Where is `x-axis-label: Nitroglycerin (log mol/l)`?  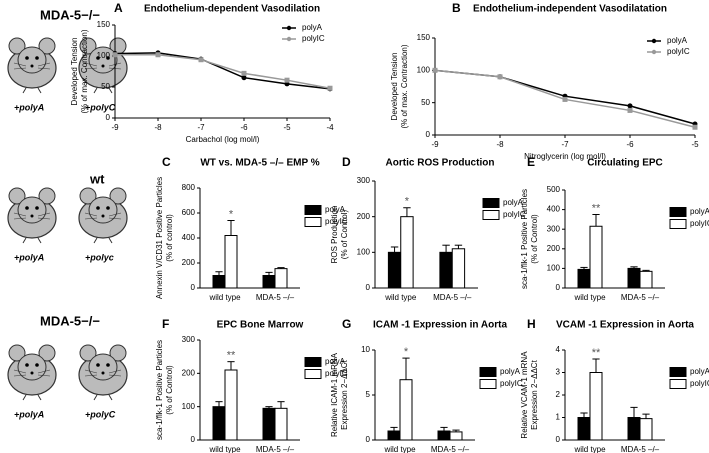
x-axis-label: Nitroglycerin (log mol/l) is located at coordinates (565, 156).